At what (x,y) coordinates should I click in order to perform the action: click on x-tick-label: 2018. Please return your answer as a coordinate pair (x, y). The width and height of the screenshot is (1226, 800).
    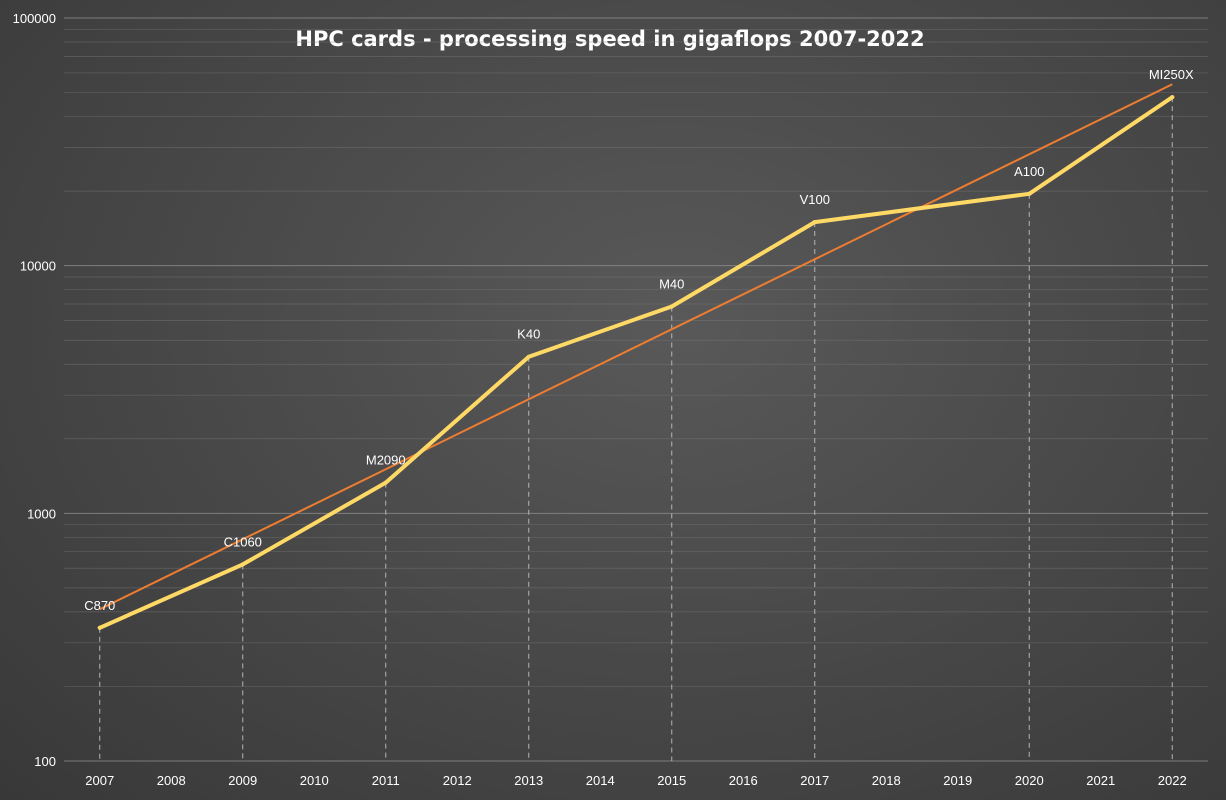
    Looking at the image, I should click on (886, 780).